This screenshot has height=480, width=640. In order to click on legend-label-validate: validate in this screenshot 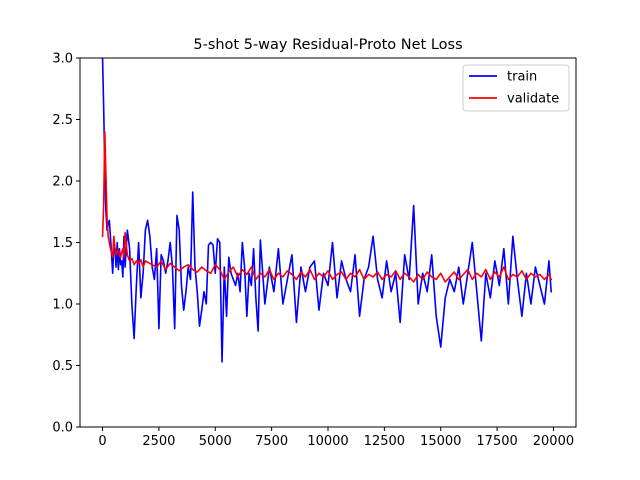, I will do `click(533, 99)`.